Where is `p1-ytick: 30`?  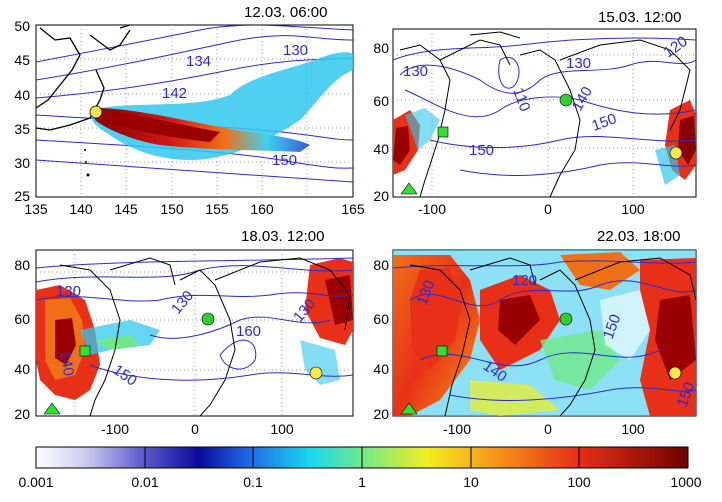
p1-ytick: 30 is located at coordinates (22, 163).